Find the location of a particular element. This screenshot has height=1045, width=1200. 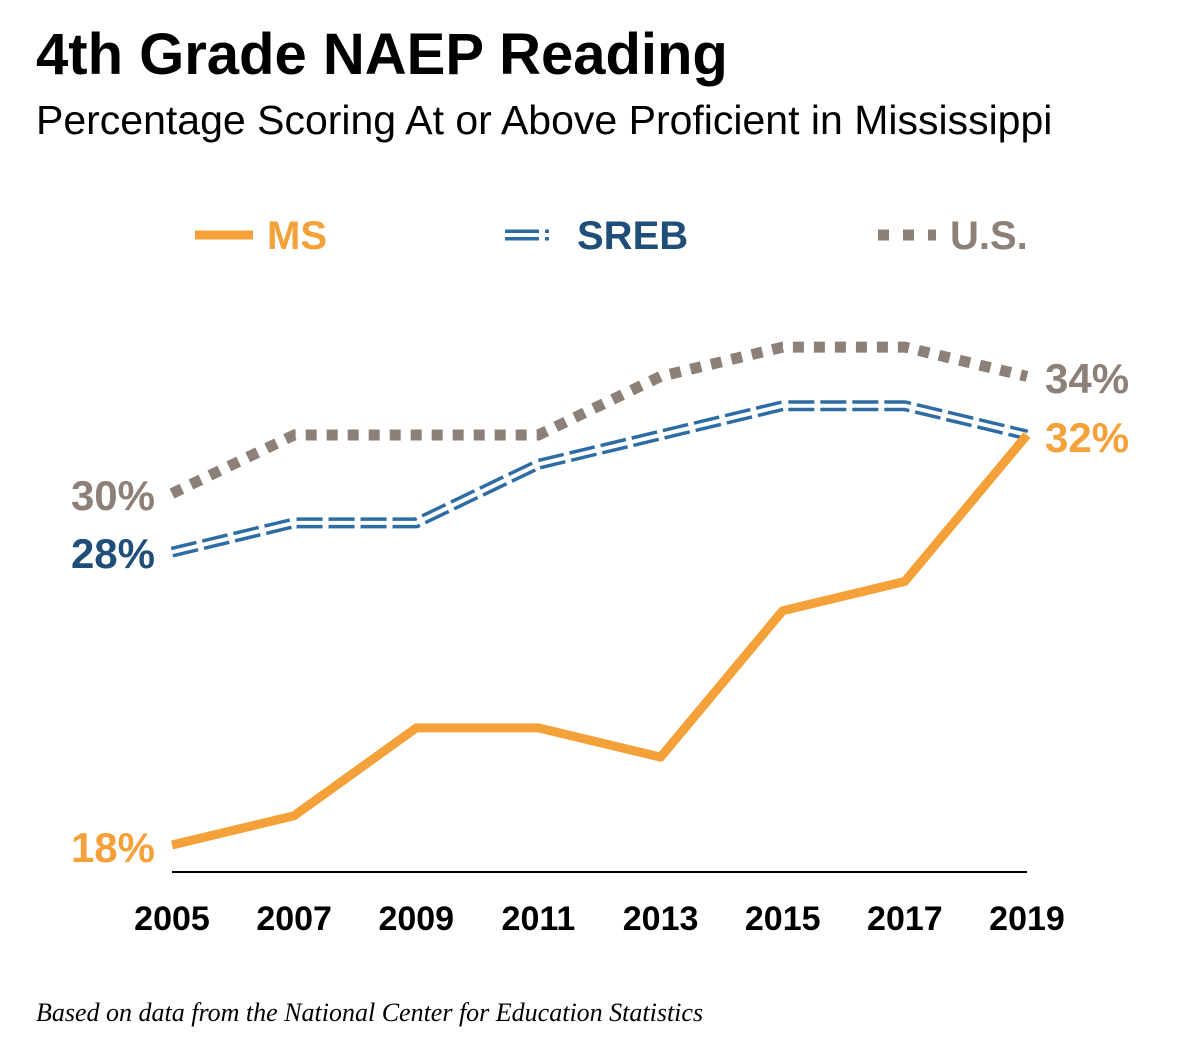

series-line-sreb is located at coordinates (599, 479).